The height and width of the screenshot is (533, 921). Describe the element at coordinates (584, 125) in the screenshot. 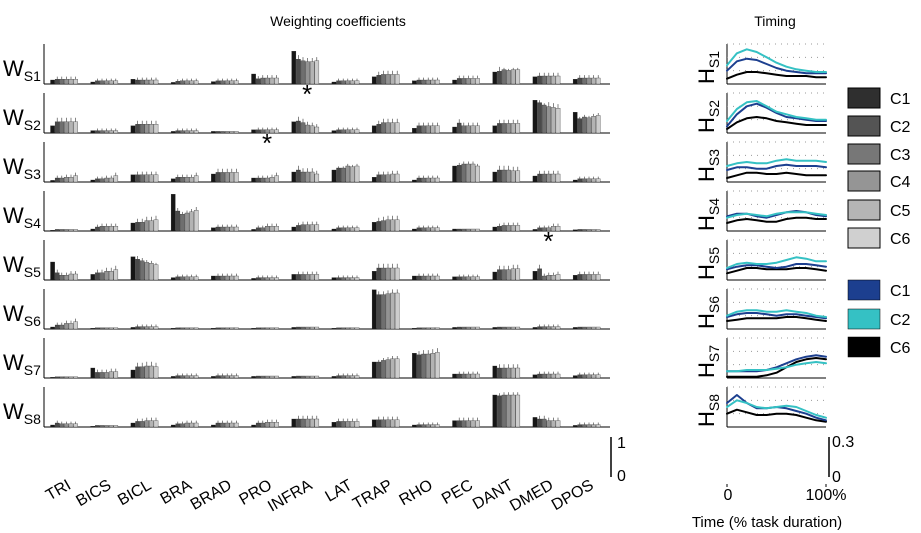

I see `bar-s2-dpos-c3` at that location.